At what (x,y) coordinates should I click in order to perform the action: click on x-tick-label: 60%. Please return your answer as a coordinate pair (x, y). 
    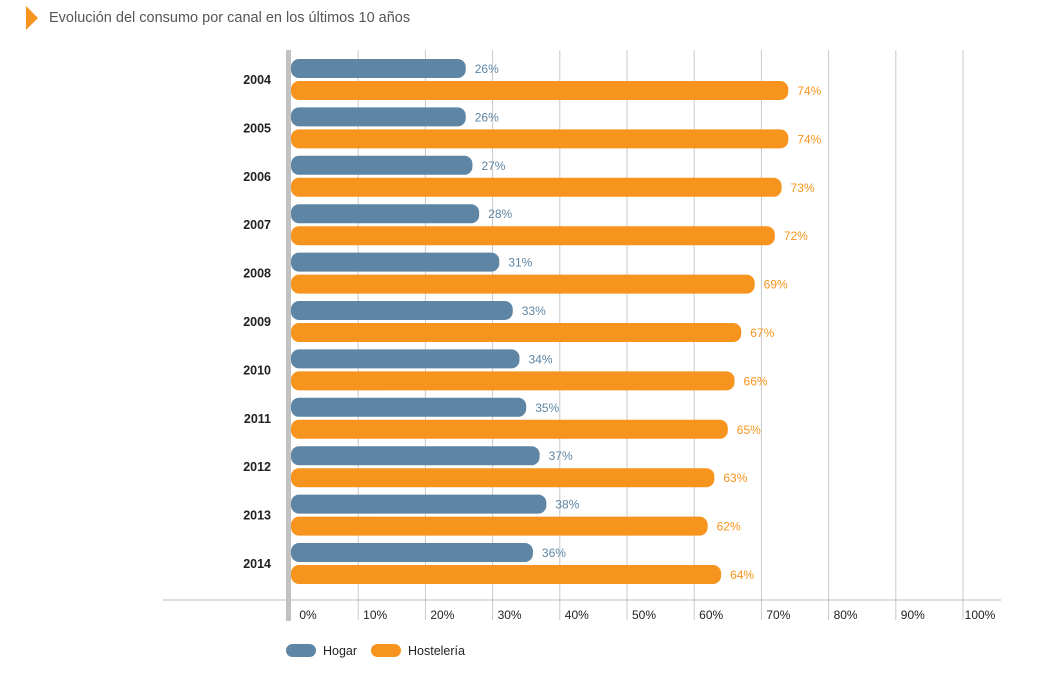
    Looking at the image, I should click on (711, 615).